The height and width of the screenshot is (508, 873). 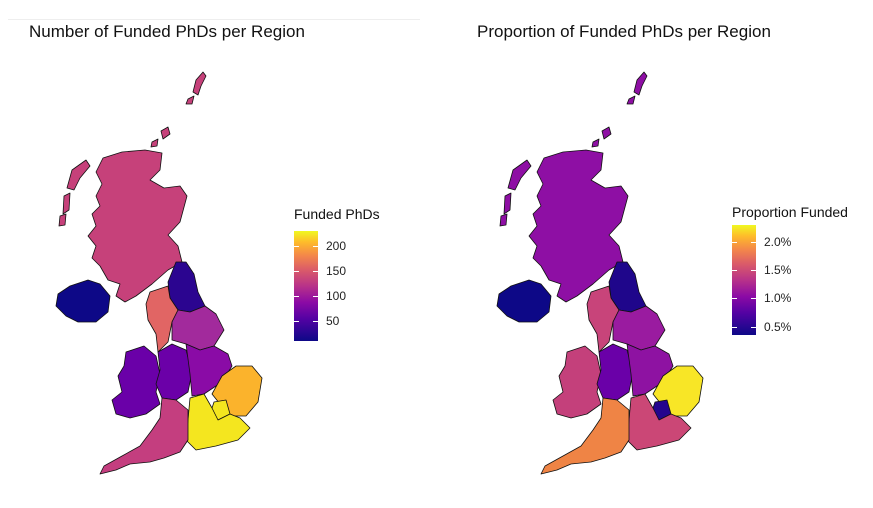 What do you see at coordinates (778, 326) in the screenshot?
I see `legend-tick-label: 0.5%` at bounding box center [778, 326].